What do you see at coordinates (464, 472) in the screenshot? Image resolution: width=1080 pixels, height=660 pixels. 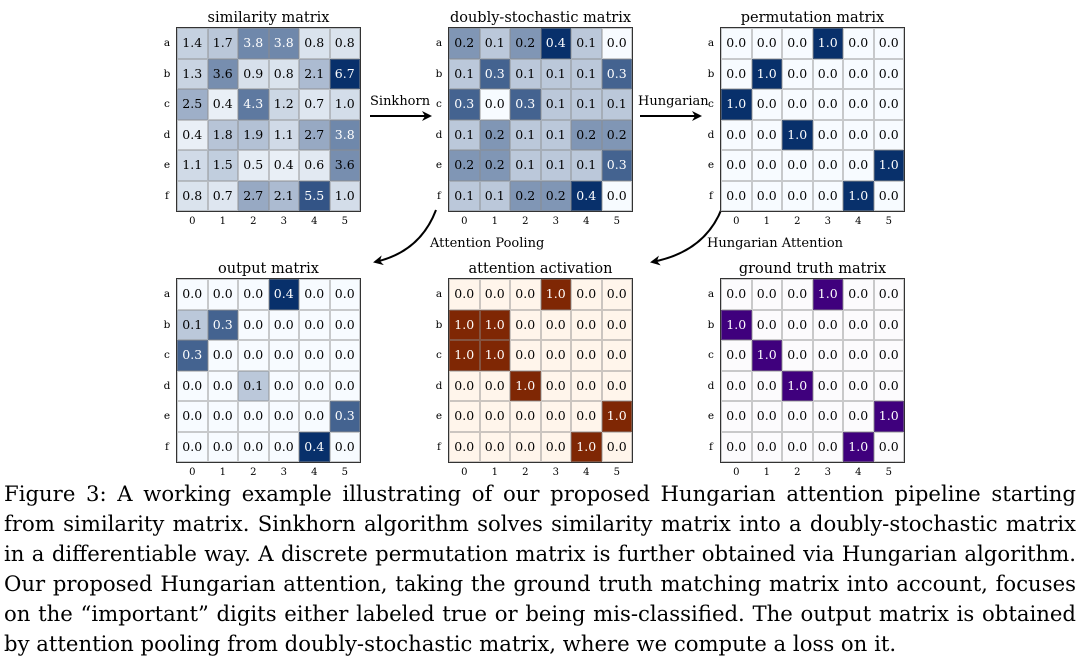 I see `attention-activation-col-label: 0` at bounding box center [464, 472].